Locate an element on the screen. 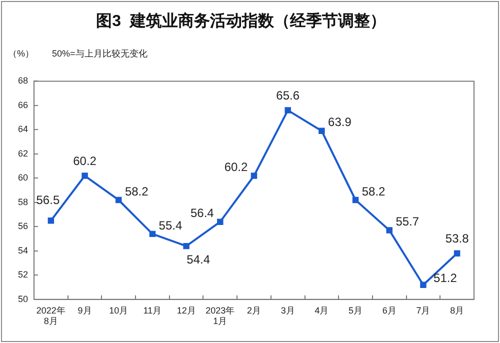 This screenshot has width=500, height=343. x-tick-label: 8月 is located at coordinates (457, 310).